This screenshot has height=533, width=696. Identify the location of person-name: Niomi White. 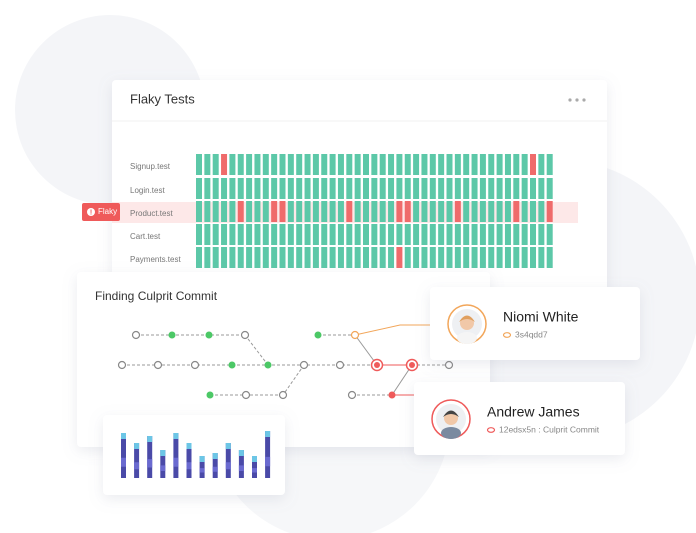
(541, 317).